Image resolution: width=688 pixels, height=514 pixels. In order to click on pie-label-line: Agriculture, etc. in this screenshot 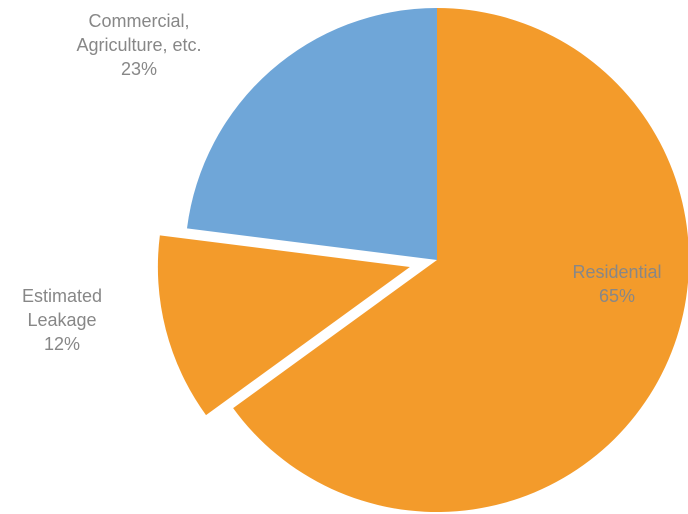, I will do `click(138, 45)`.